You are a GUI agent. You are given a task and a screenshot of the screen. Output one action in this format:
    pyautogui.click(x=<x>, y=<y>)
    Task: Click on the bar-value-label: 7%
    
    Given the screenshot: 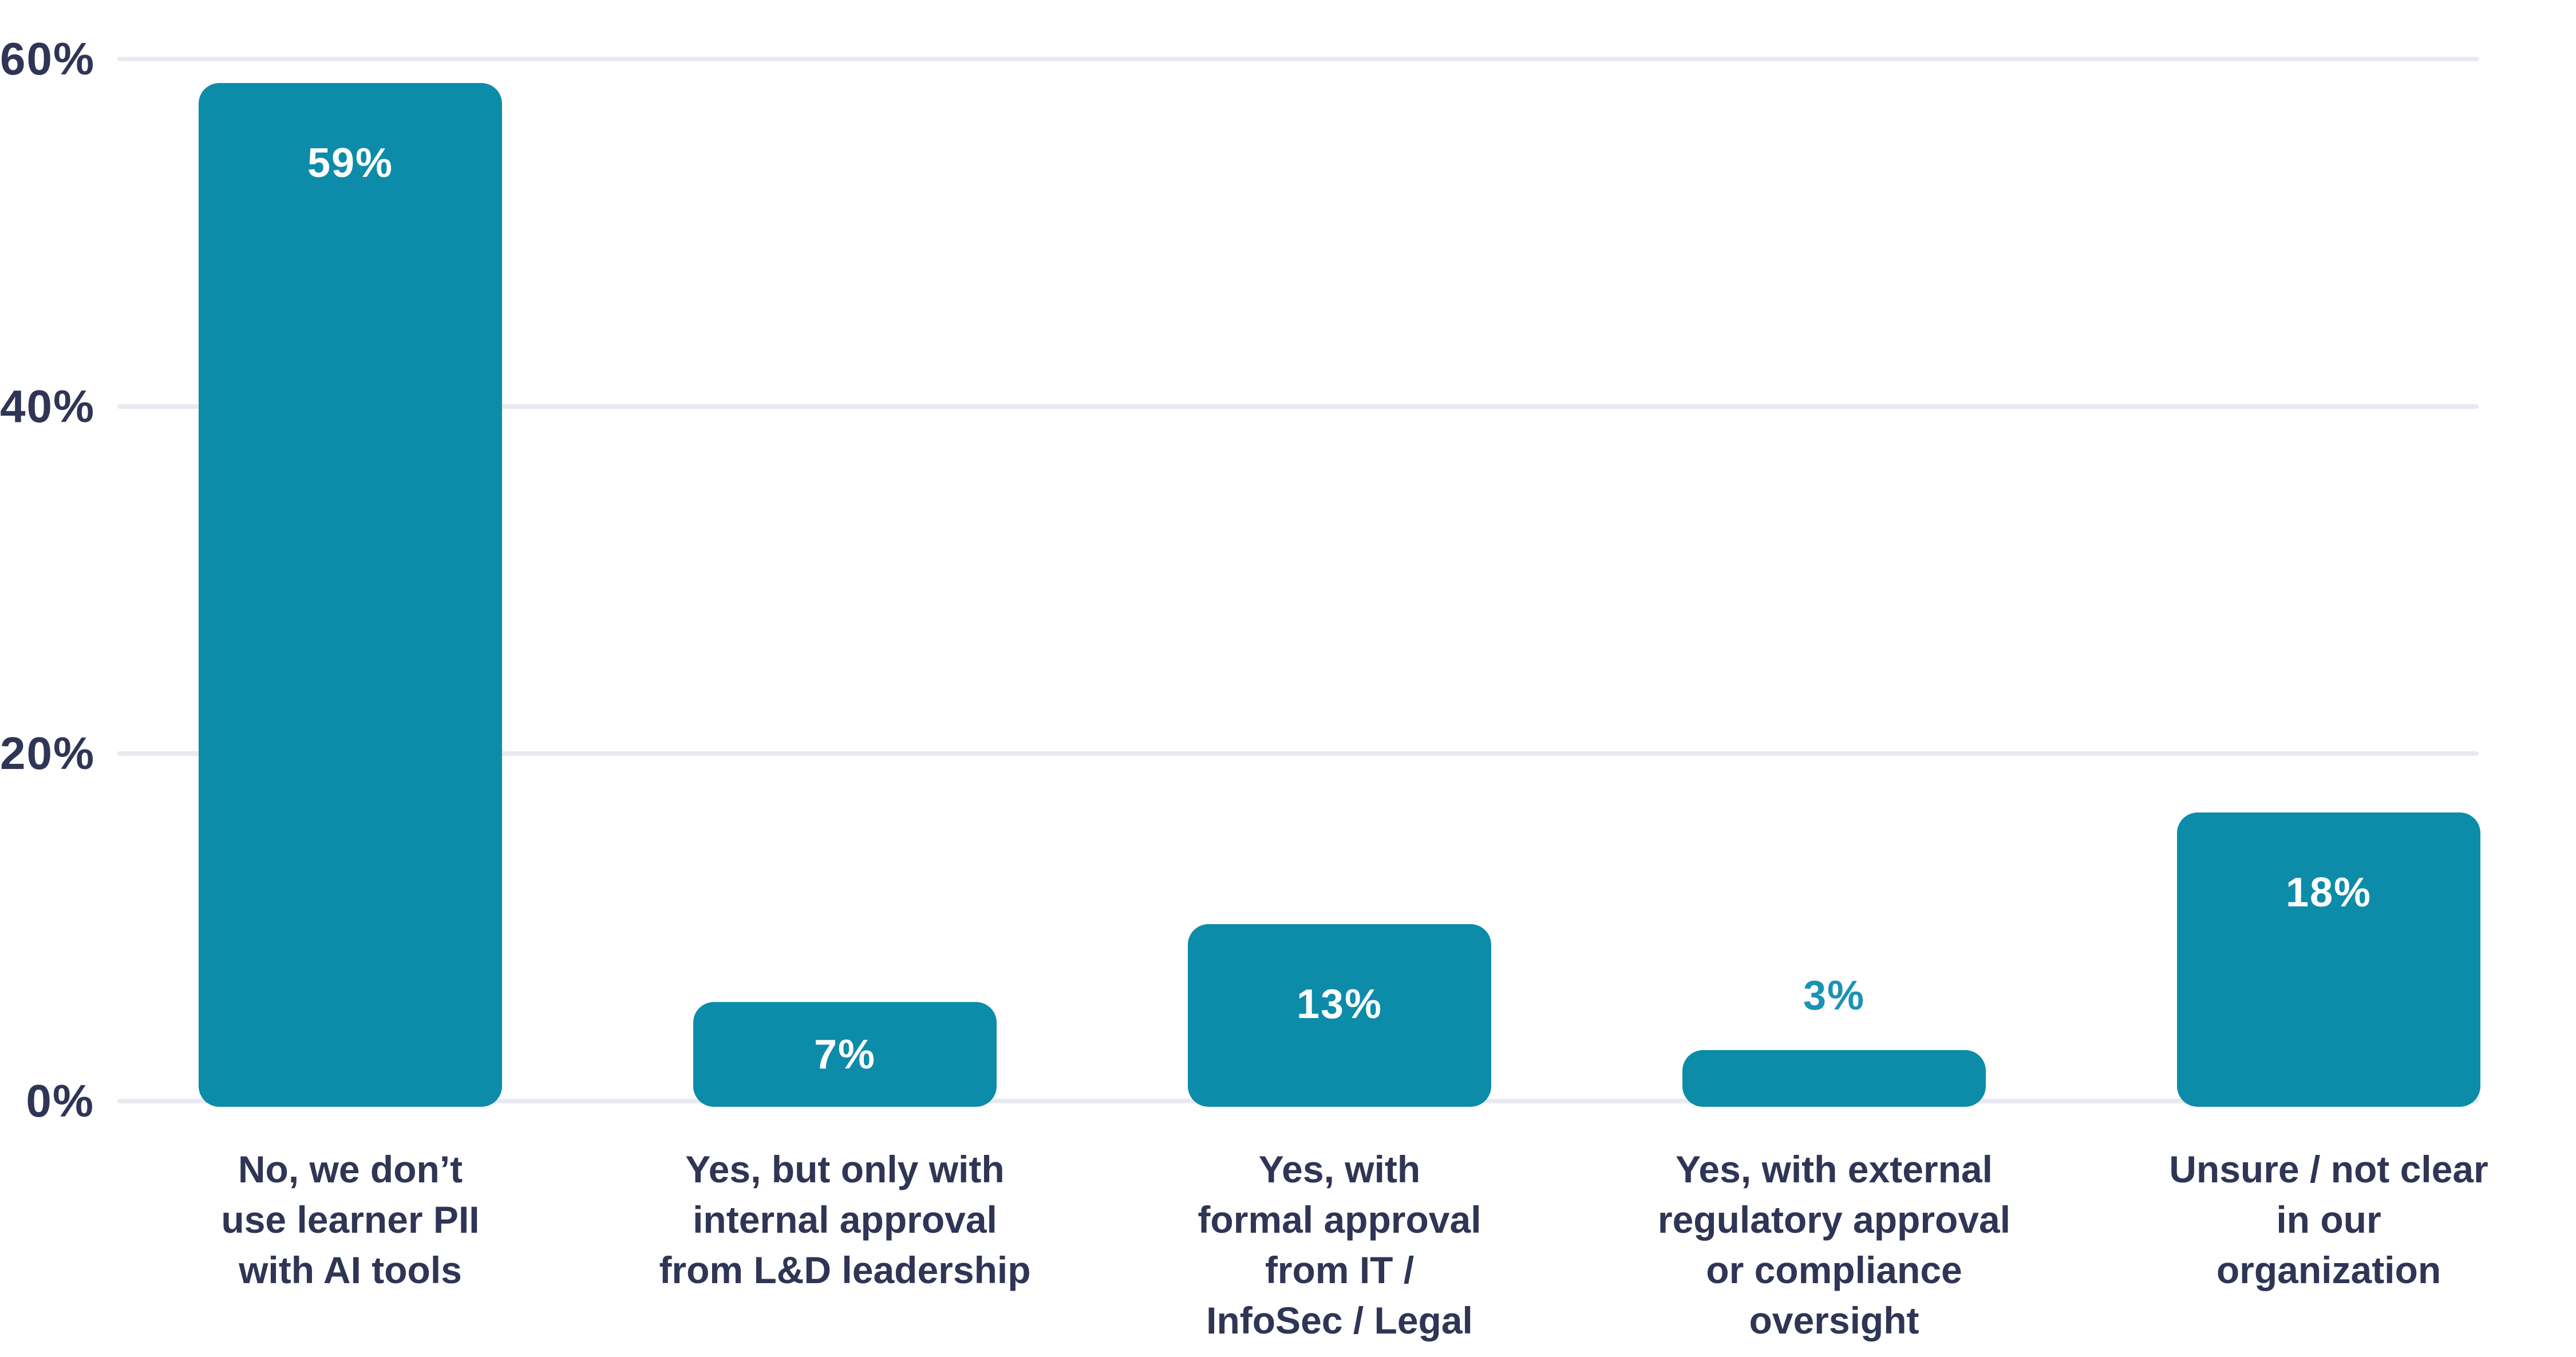 What is the action you would take?
    pyautogui.click(x=844, y=1054)
    